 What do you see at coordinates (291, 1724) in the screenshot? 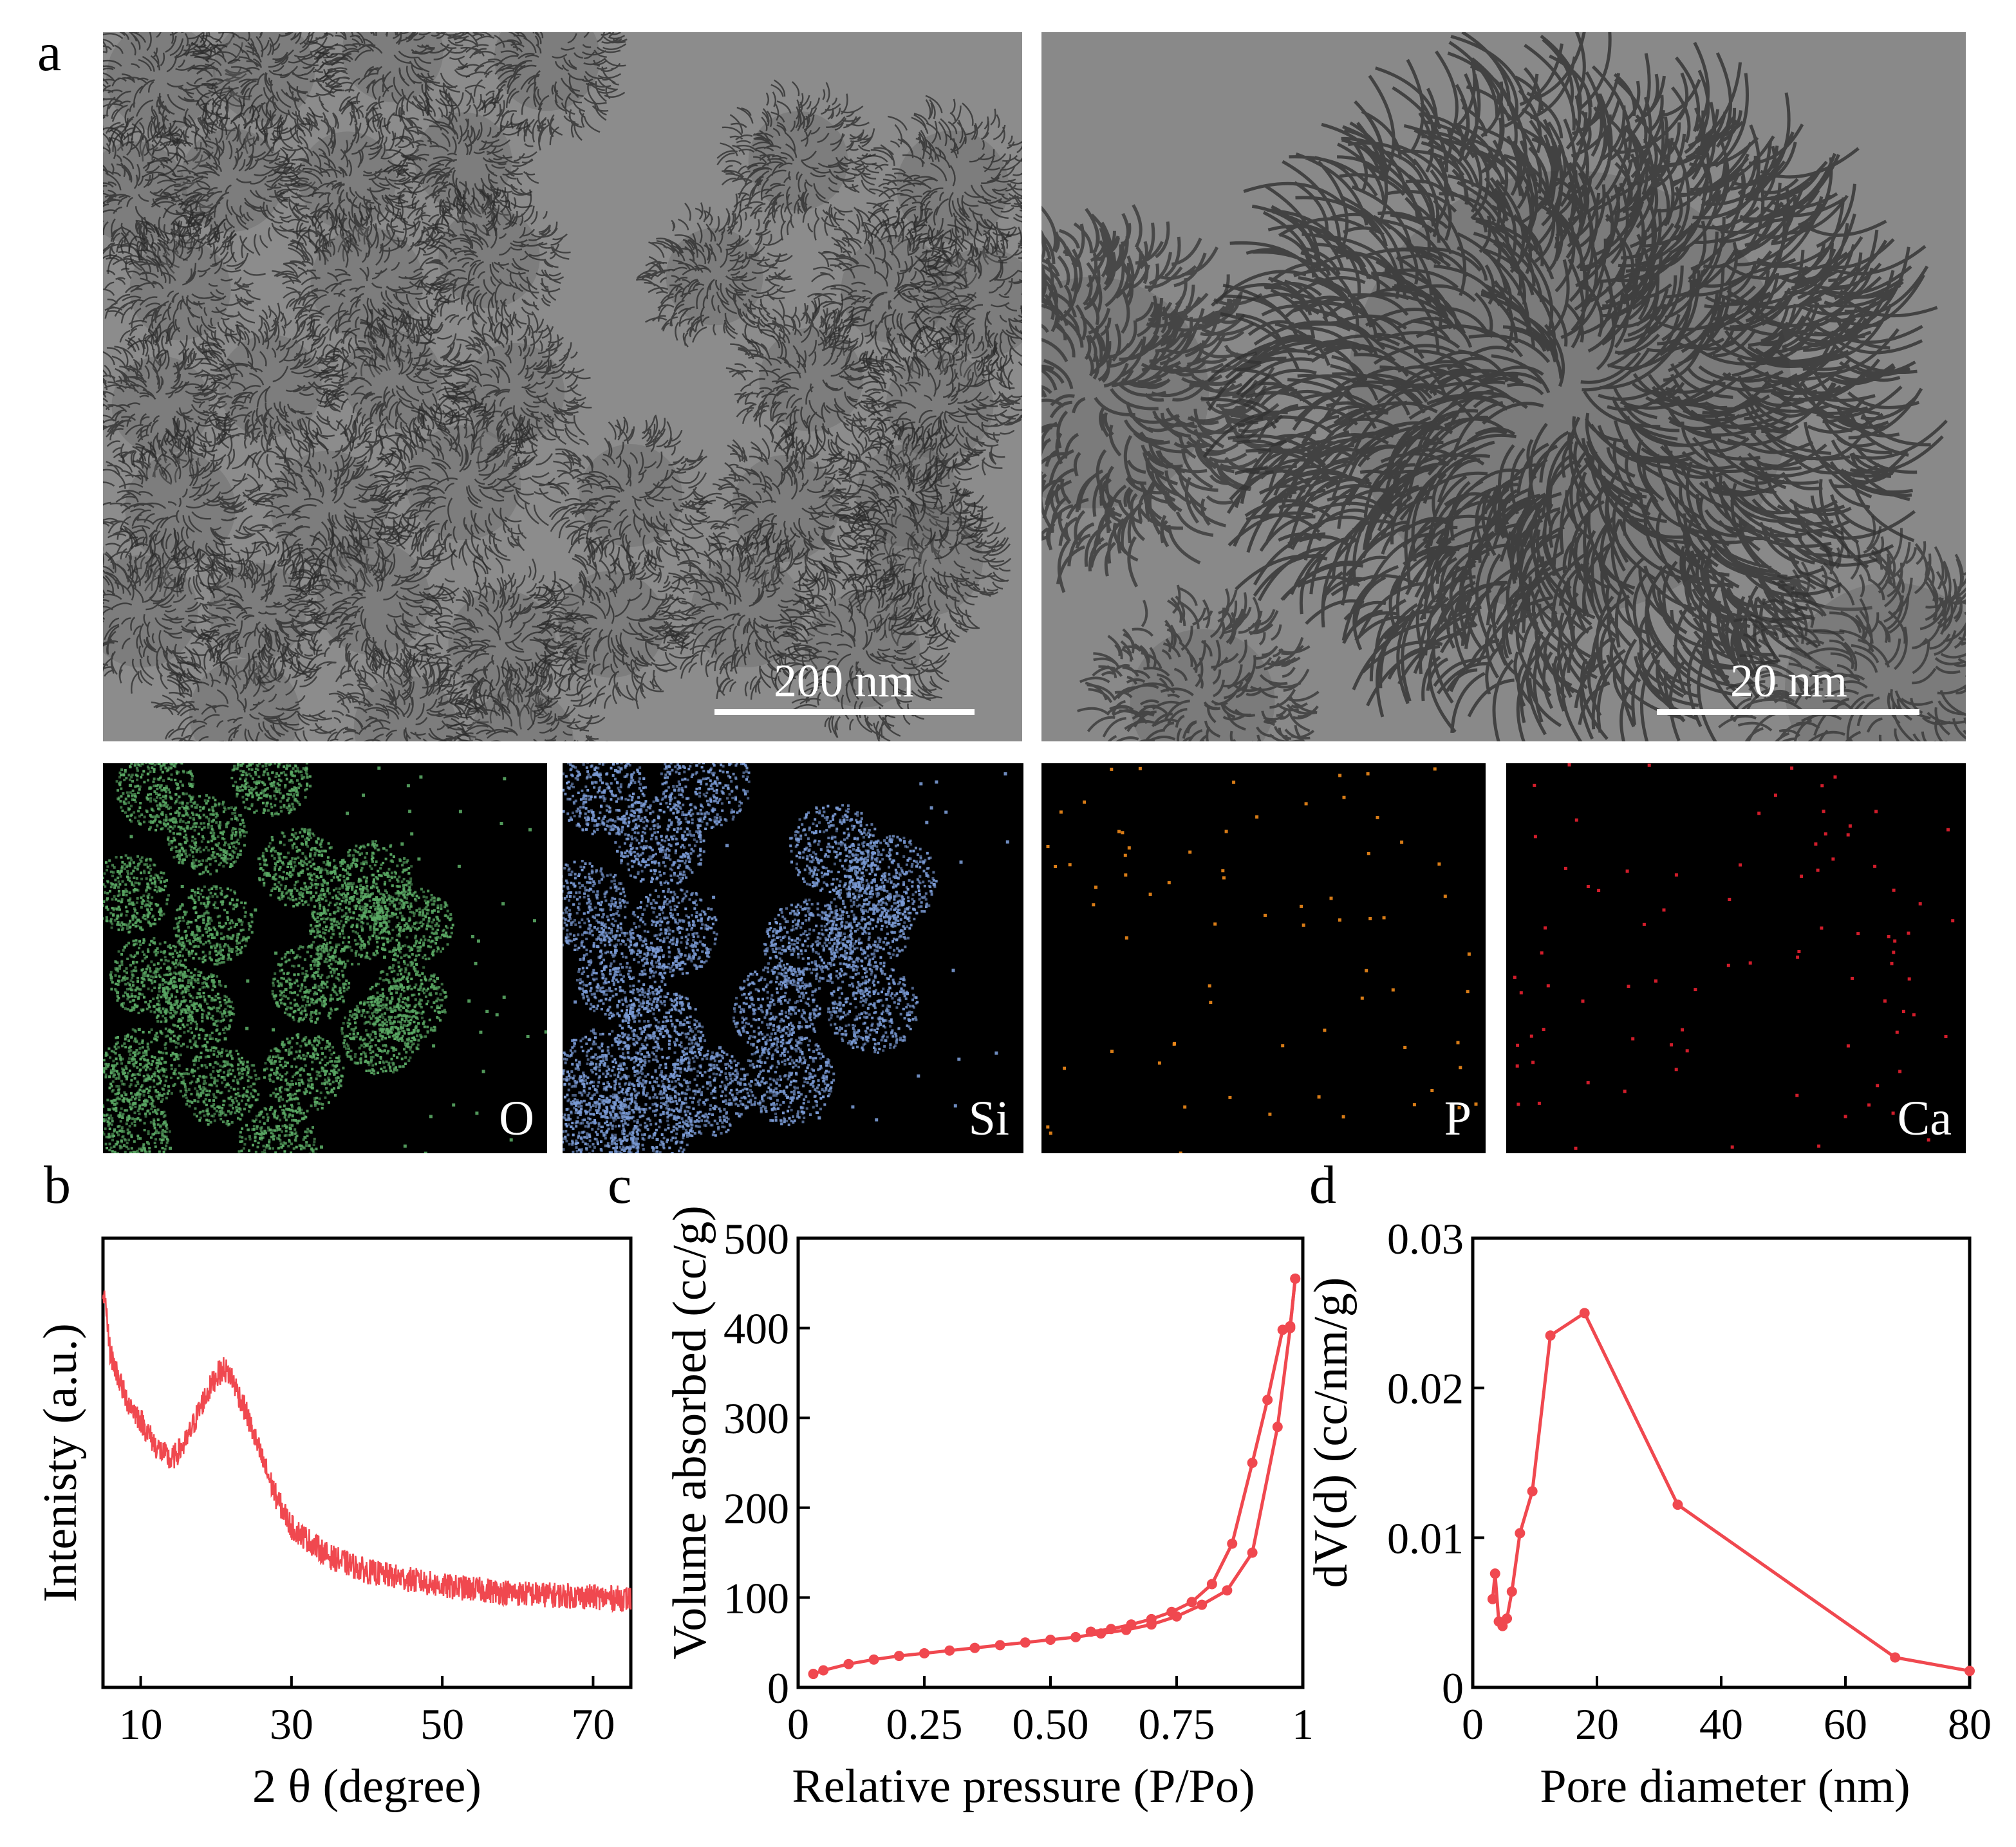
I see `chart-b-x-tick-label: 30` at bounding box center [291, 1724].